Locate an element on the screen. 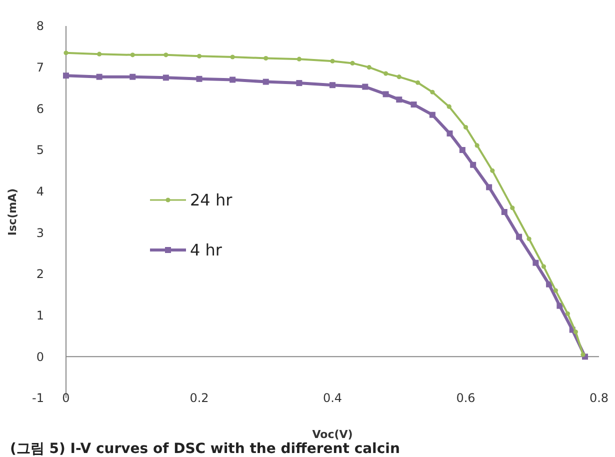  y-tick-label: 0 is located at coordinates (40, 357).